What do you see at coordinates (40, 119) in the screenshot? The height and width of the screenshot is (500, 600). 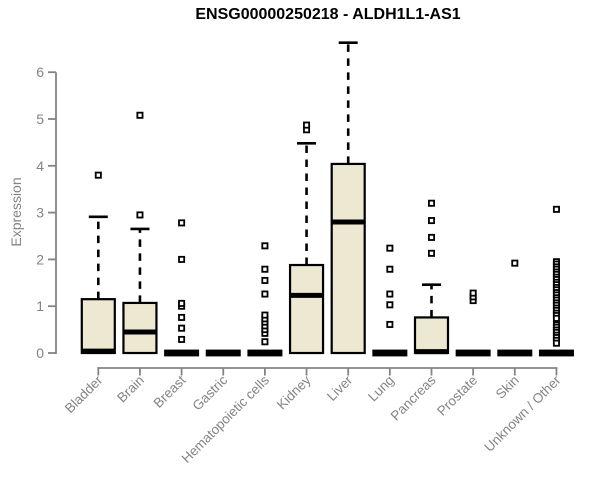 I see `y-tick-label: 5` at bounding box center [40, 119].